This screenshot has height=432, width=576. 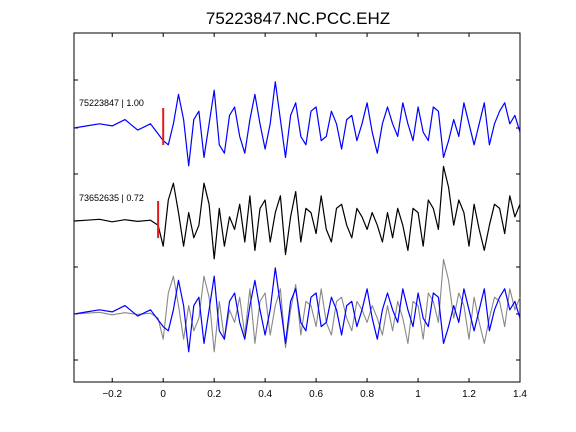 What do you see at coordinates (469, 394) in the screenshot?
I see `x-tick-label: 1.2` at bounding box center [469, 394].